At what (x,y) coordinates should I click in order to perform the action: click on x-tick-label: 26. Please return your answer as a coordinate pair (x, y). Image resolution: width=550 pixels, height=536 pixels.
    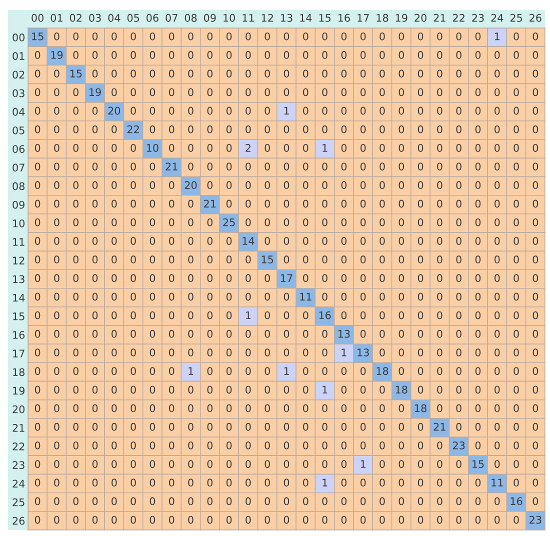
    Looking at the image, I should click on (536, 18).